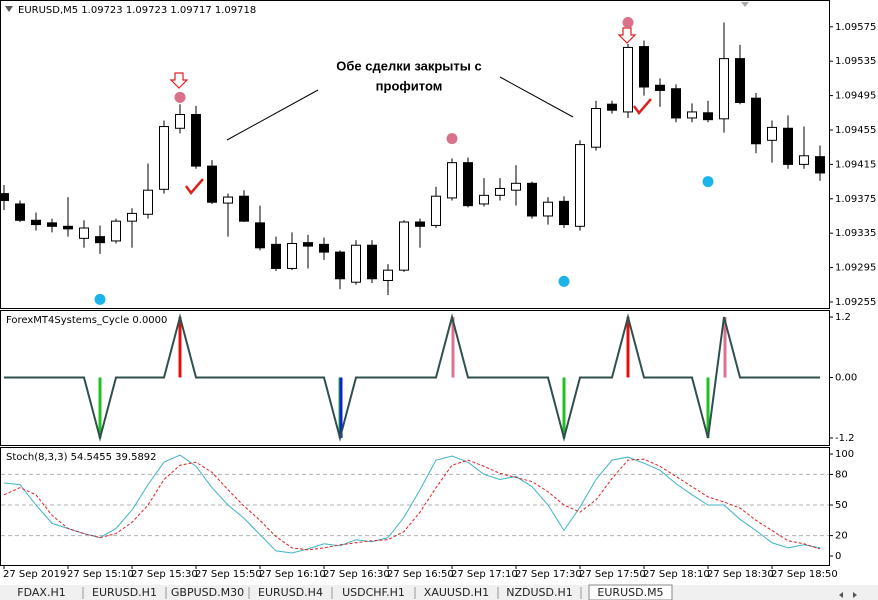  I want to click on y-tick-label: 1.09575, so click(855, 27).